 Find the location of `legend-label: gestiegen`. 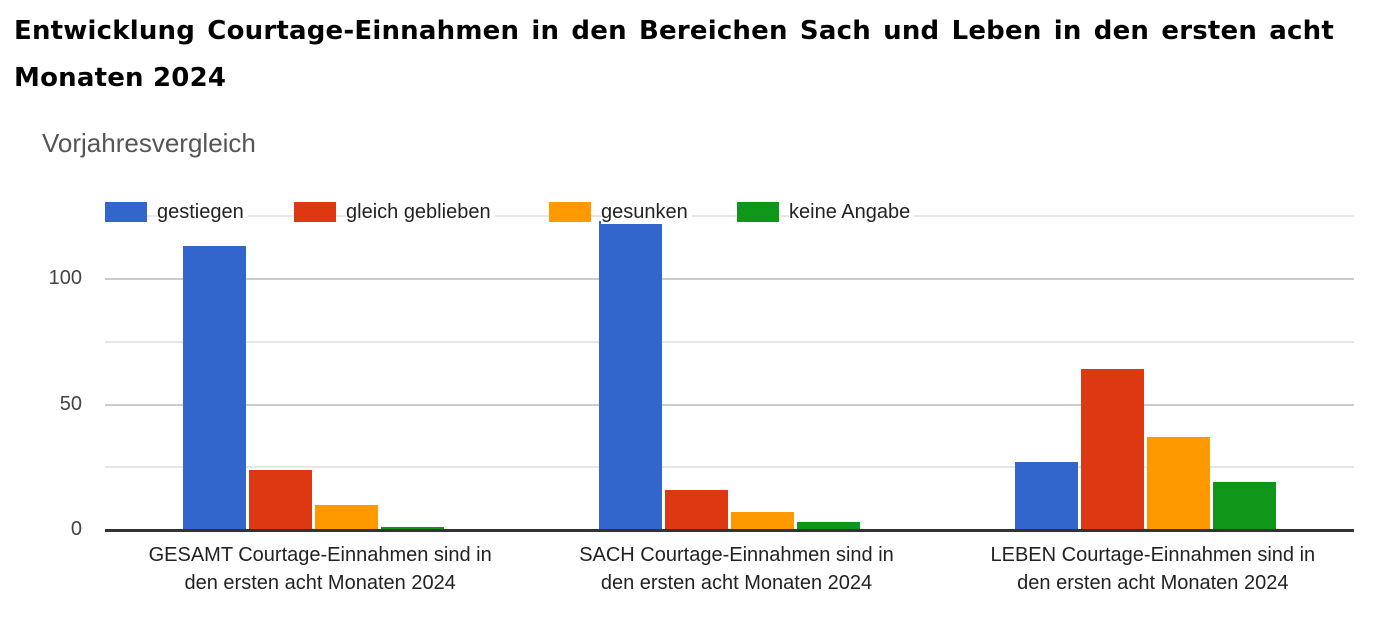

legend-label: gestiegen is located at coordinates (202, 212).